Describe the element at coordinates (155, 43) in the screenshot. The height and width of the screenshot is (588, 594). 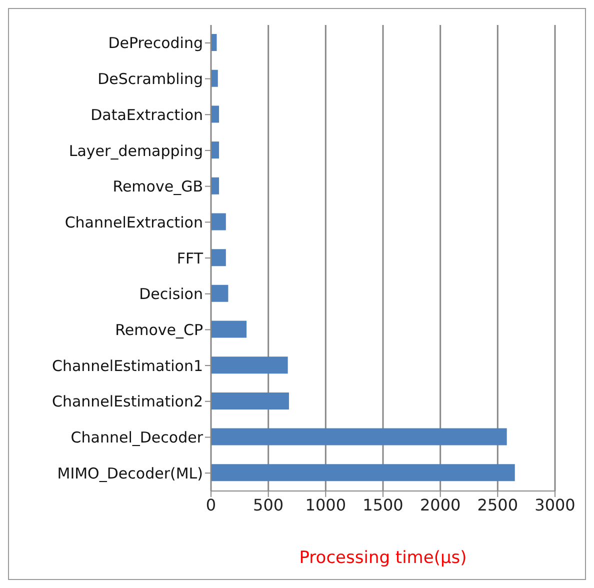
I see `y-tick-label: DePrecoding` at that location.